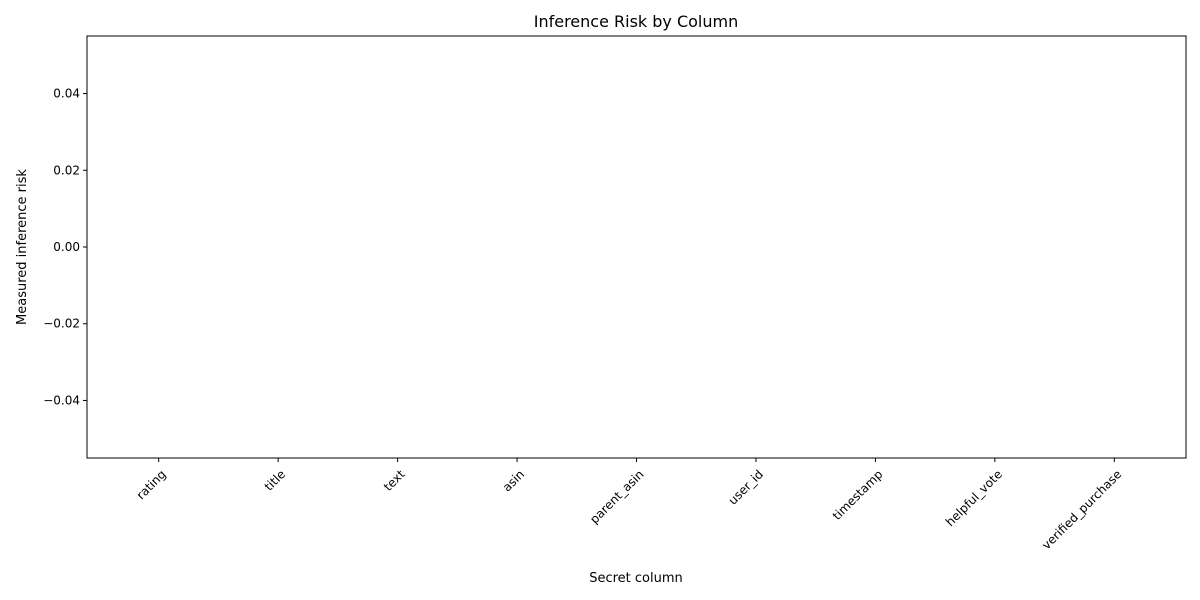  I want to click on y-axis-ticks: −0.04 −0.02 0.00 0.02 0.04, so click(65, 247).